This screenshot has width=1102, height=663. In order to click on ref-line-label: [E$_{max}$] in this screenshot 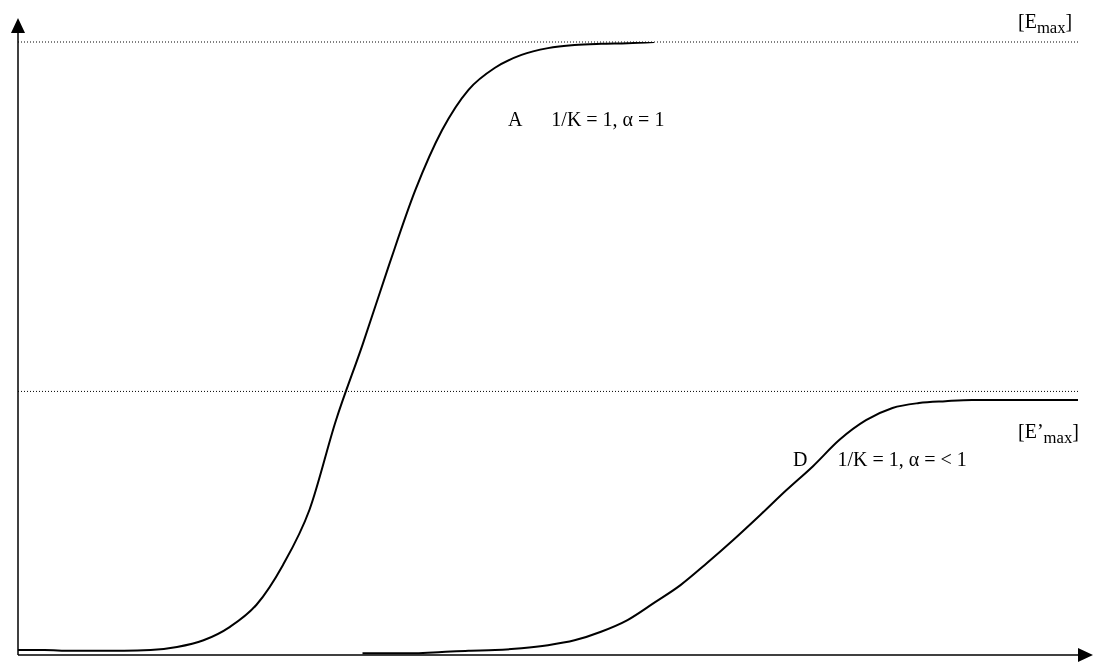, I will do `click(1045, 24)`.